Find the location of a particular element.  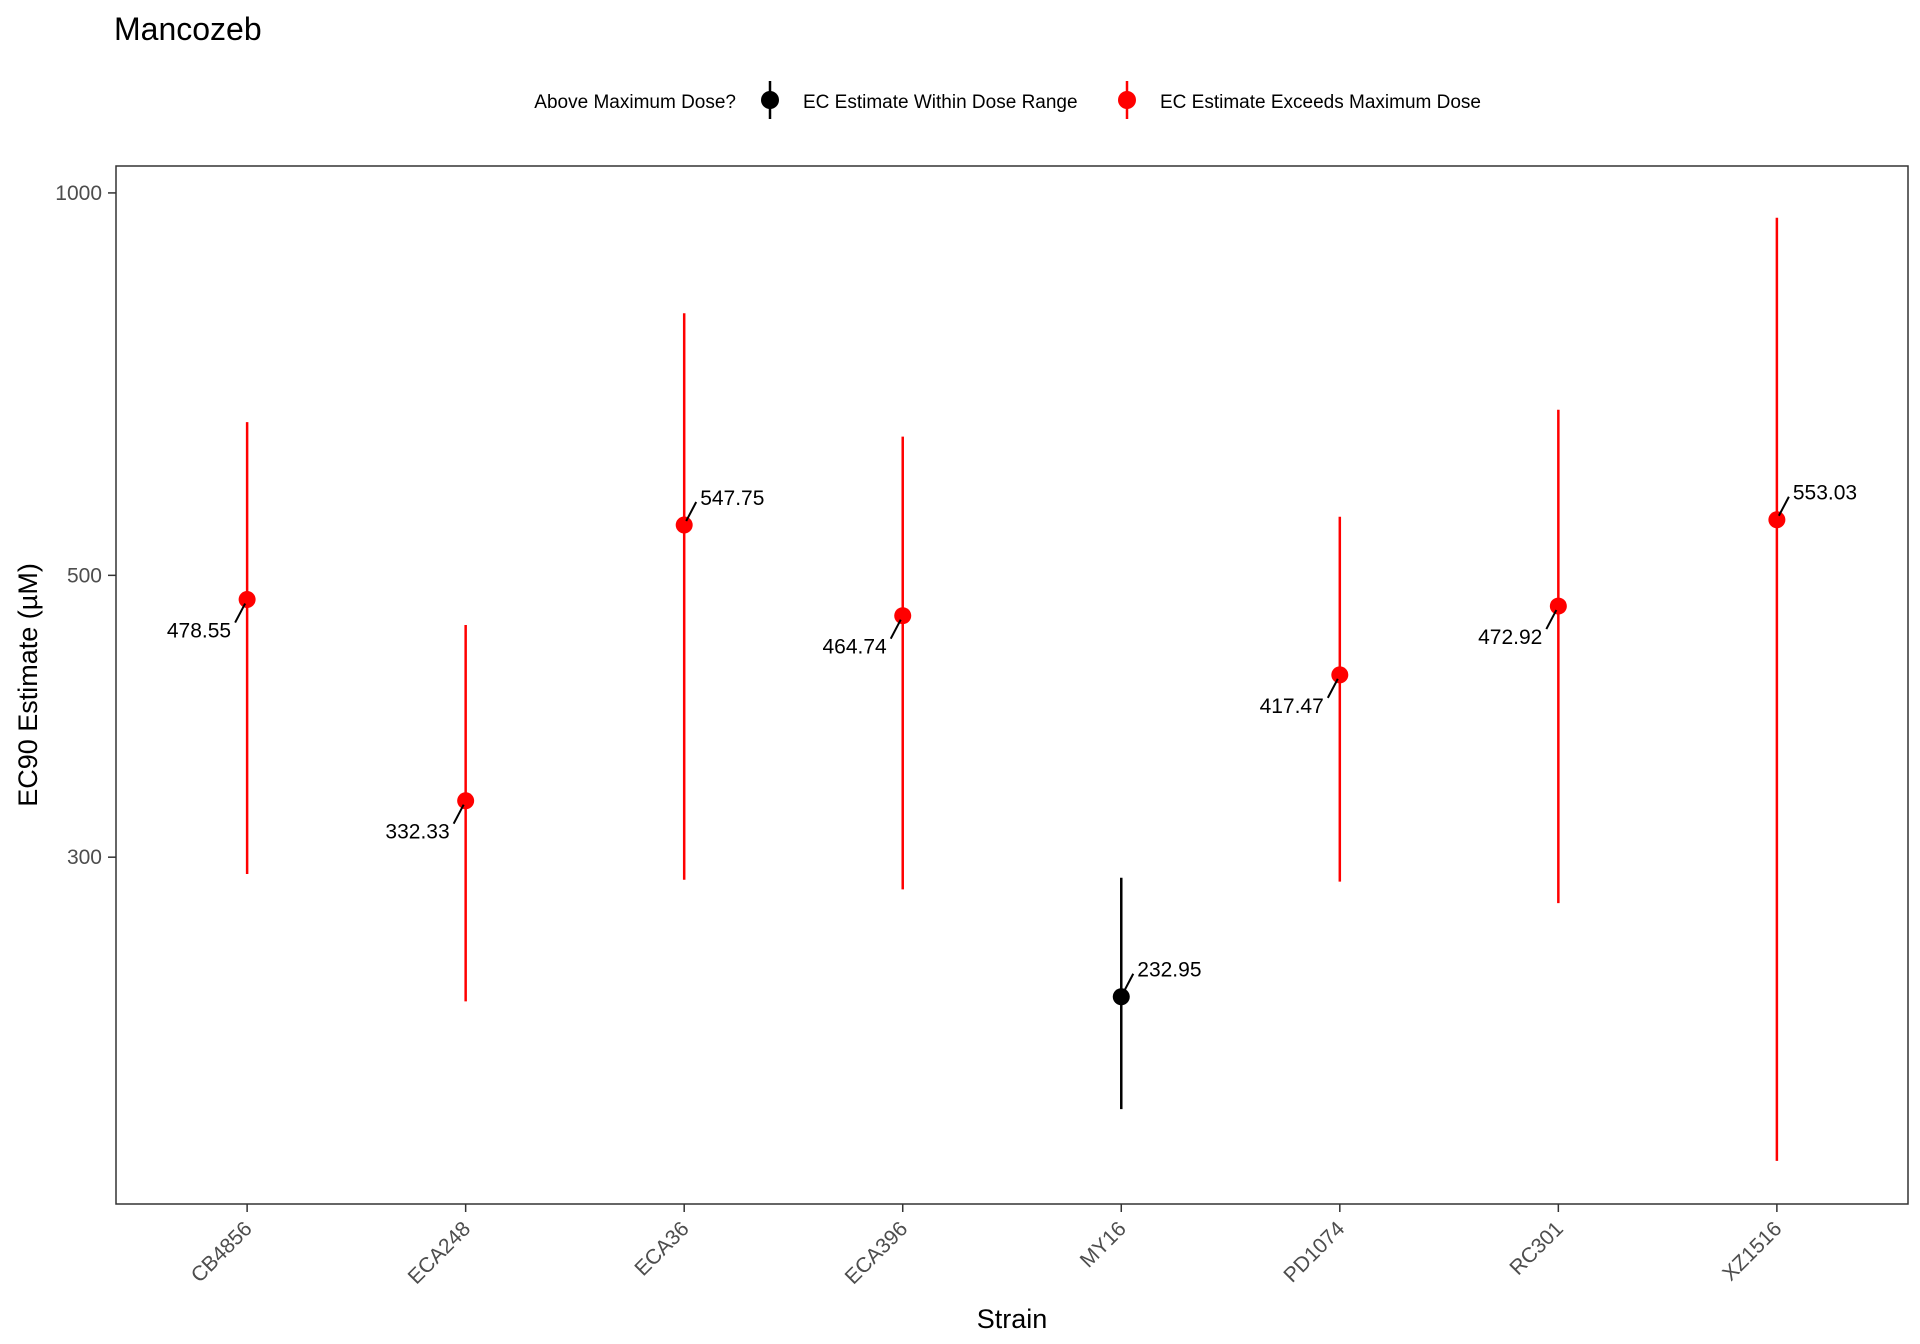

legend-key-dot-within-range is located at coordinates (770, 100).